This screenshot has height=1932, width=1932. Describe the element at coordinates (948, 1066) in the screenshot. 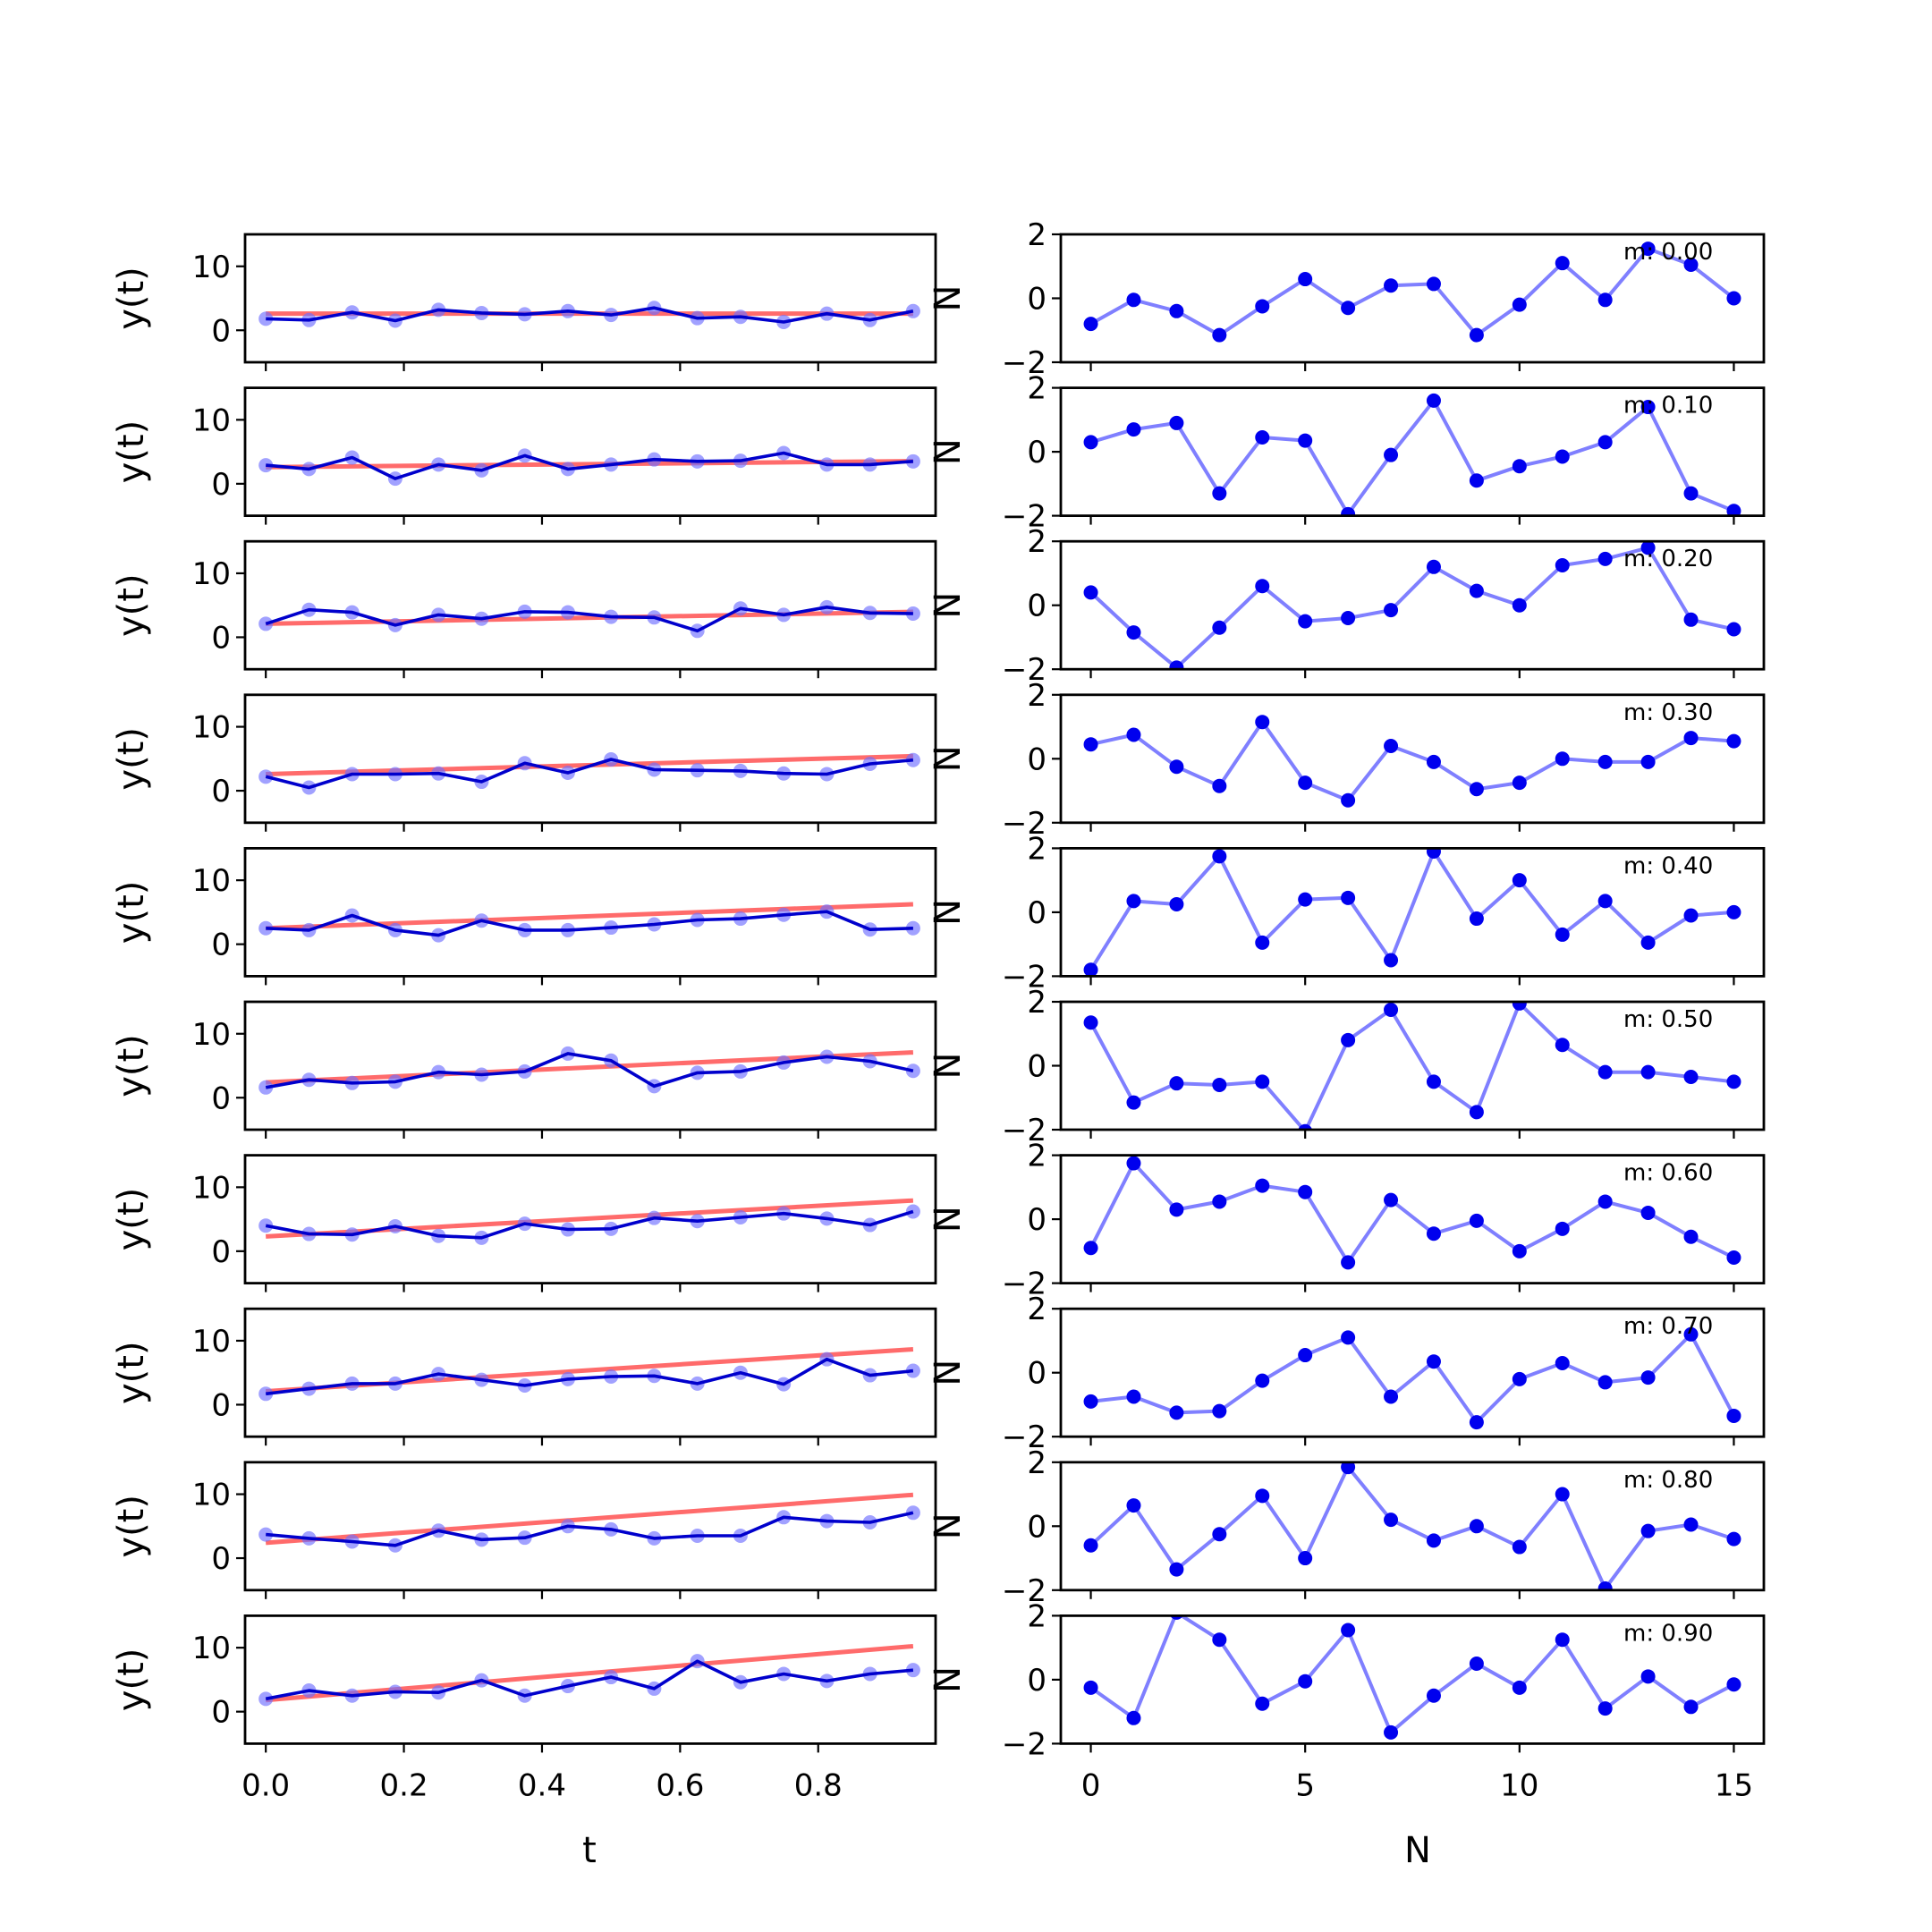

I see `side-glyph-5: N` at that location.